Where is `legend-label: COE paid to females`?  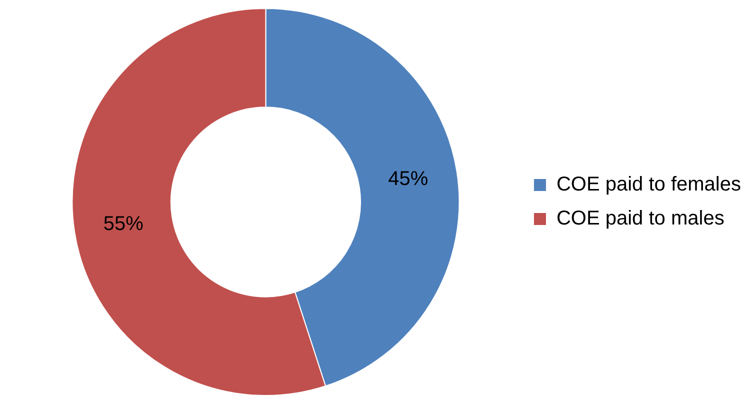 legend-label: COE paid to females is located at coordinates (648, 185).